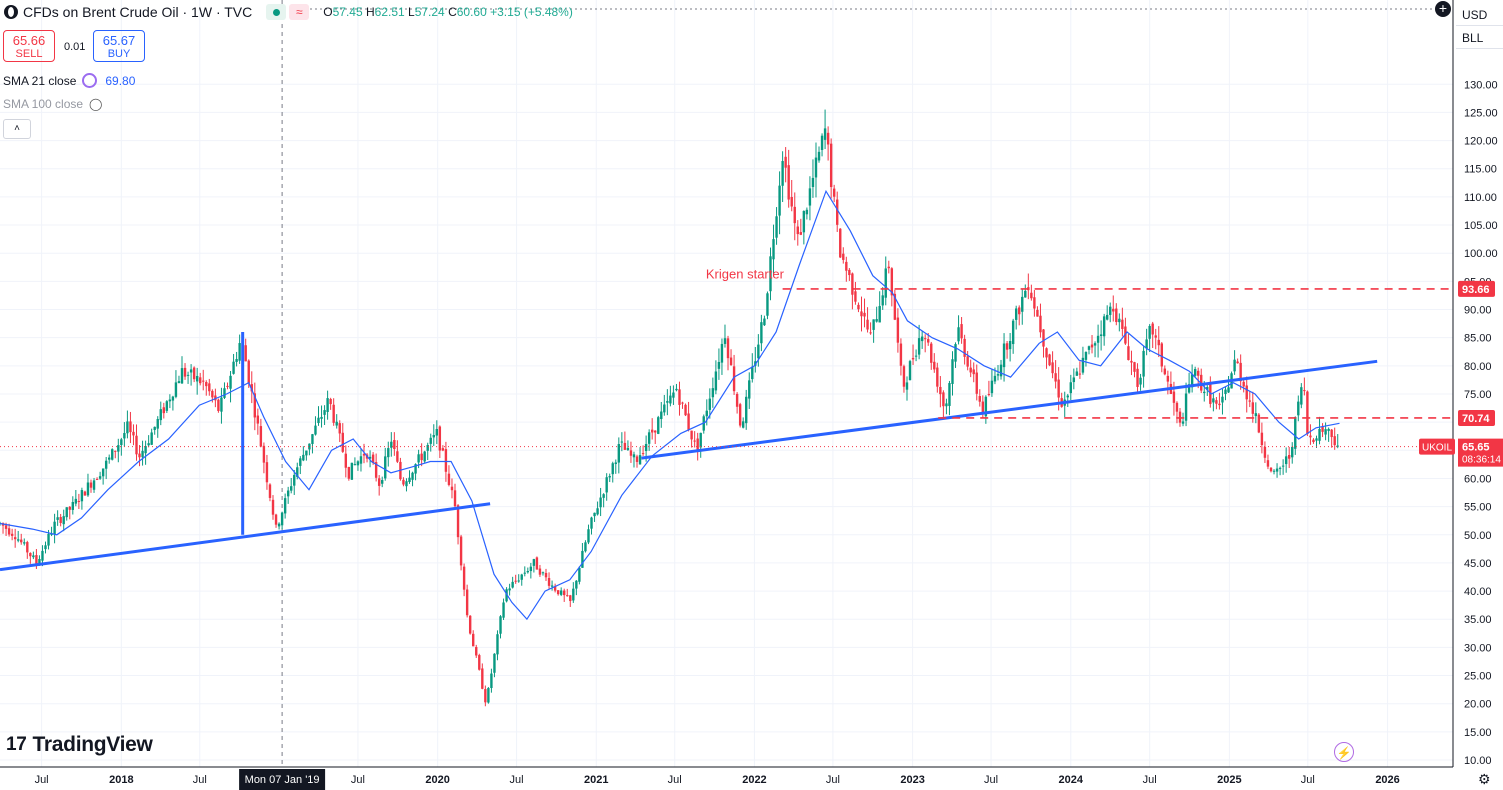 The width and height of the screenshot is (1503, 790). Describe the element at coordinates (17, 129) in the screenshot. I see `collapse-legend-button: ˄` at that location.